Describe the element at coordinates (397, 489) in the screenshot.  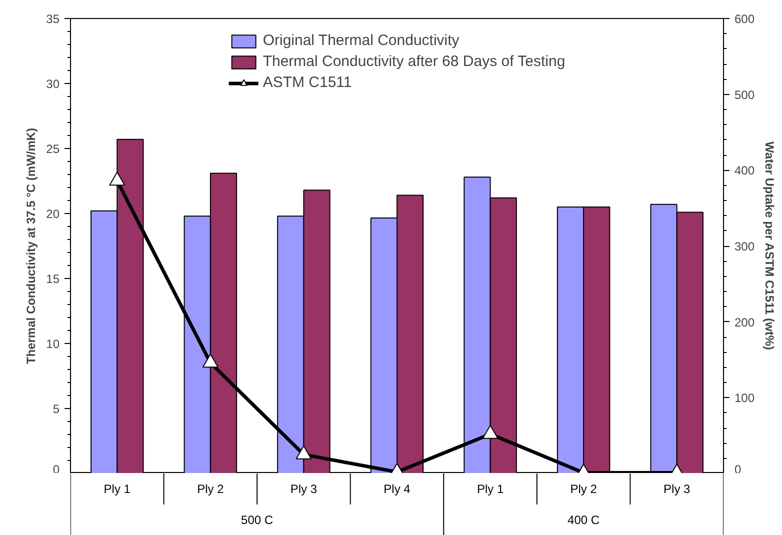
I see `x-tick-label: Ply 4` at that location.